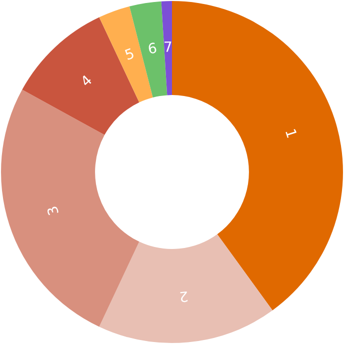 This screenshot has width=344, height=344. Describe the element at coordinates (53, 211) in the screenshot. I see `slice-label: 3` at that location.